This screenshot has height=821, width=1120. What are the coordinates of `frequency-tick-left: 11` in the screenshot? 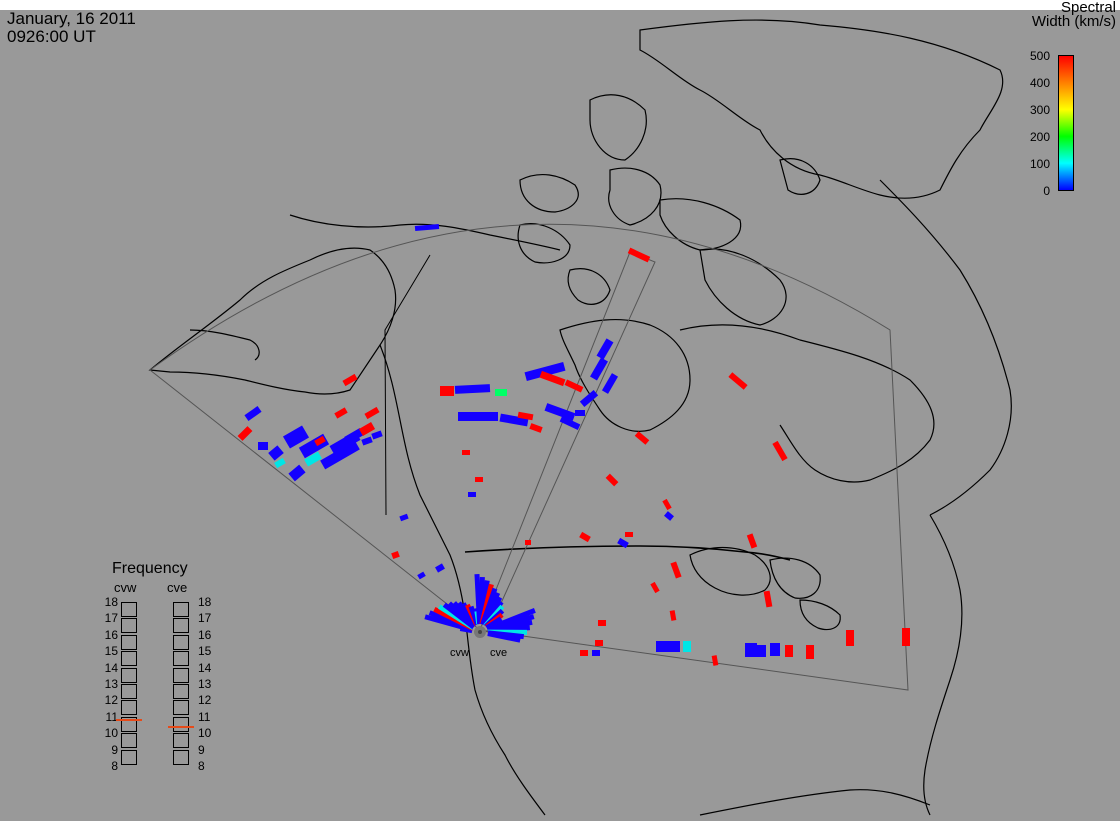 It's located at (111, 716).